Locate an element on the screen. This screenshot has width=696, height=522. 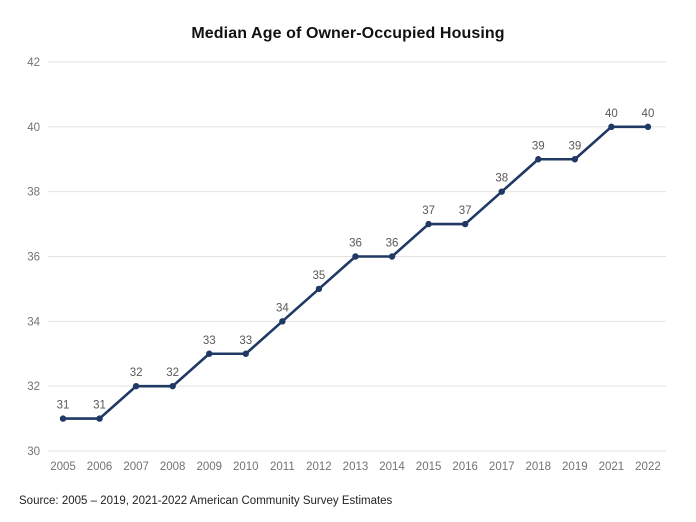
x-axis-tick-label: 2018 is located at coordinates (538, 467).